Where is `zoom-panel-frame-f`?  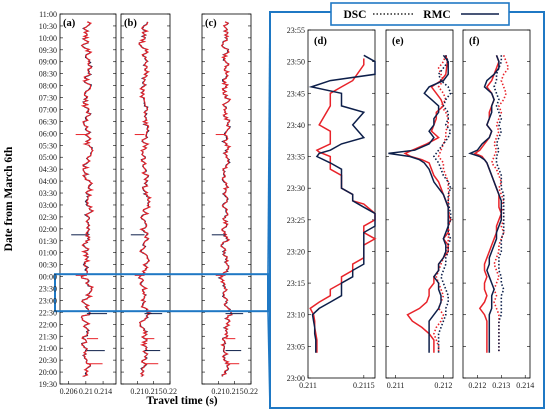 zoom-panel-frame-f is located at coordinates (496, 204).